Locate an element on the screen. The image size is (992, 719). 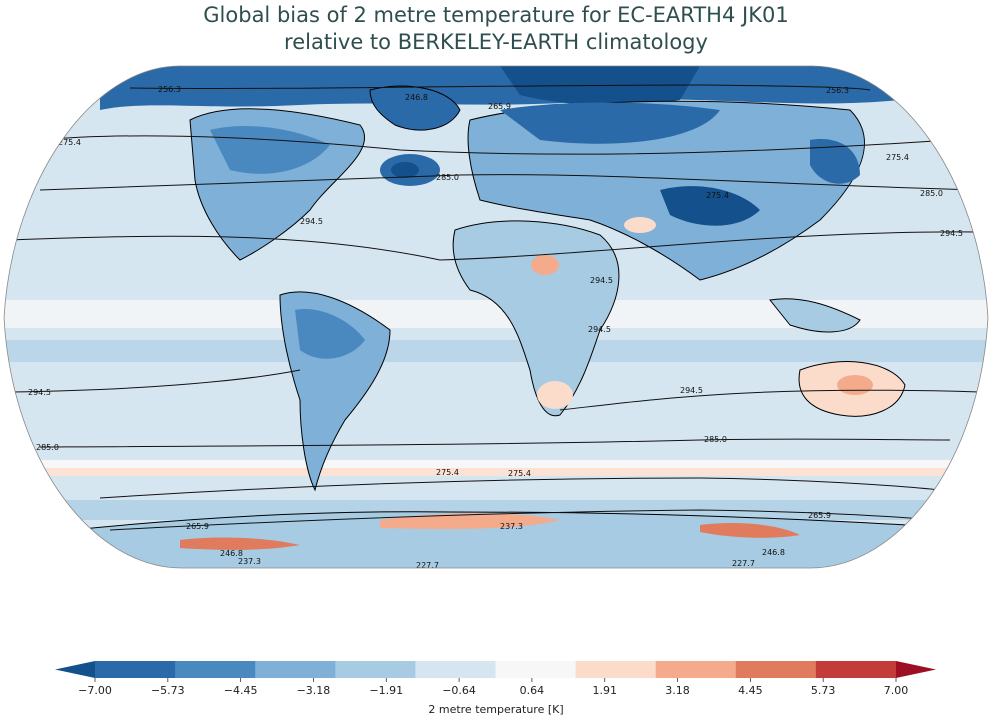
middle-east-warm-bias is located at coordinates (640, 225).